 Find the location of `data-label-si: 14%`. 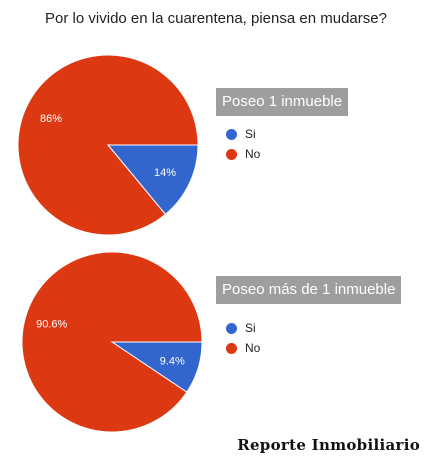

data-label-si: 14% is located at coordinates (165, 173).